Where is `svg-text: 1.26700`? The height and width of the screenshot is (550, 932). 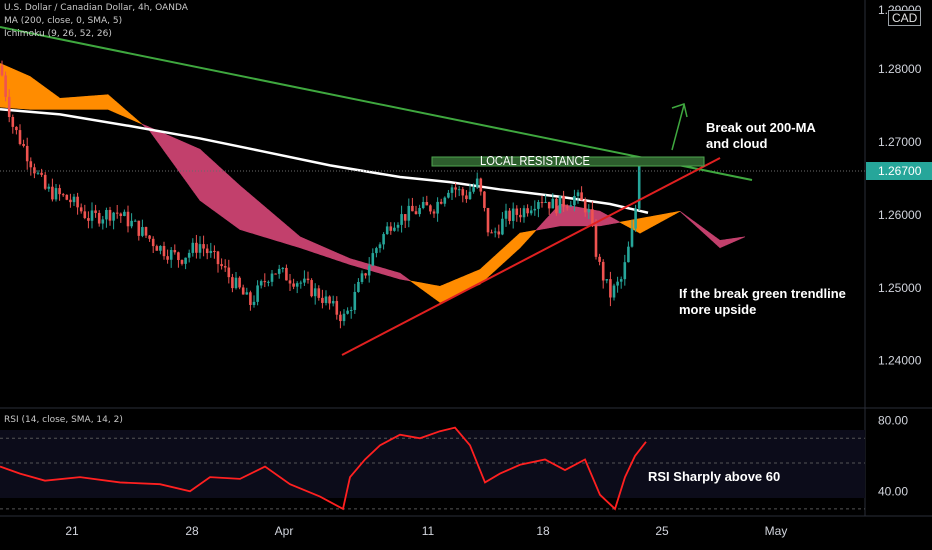
svg-text: 1.26700 is located at coordinates (900, 171).